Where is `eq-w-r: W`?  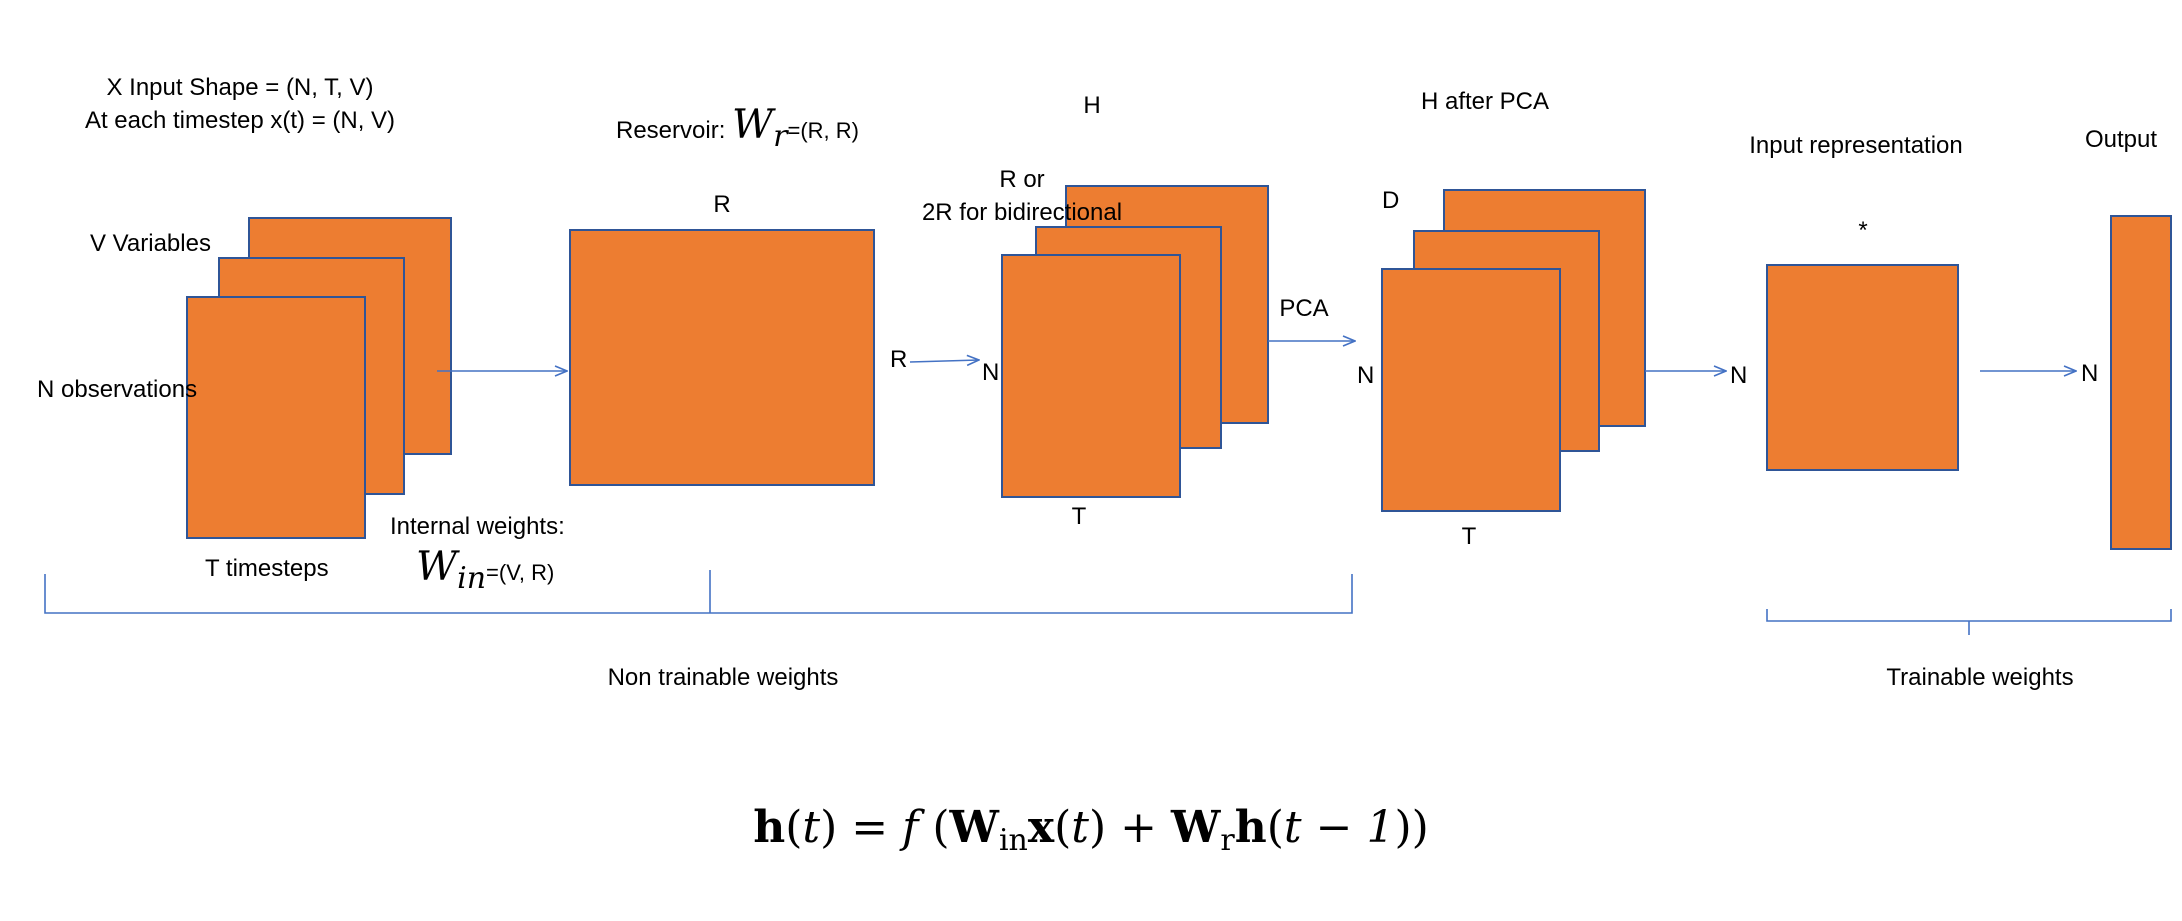 eq-w-r: W is located at coordinates (1195, 827).